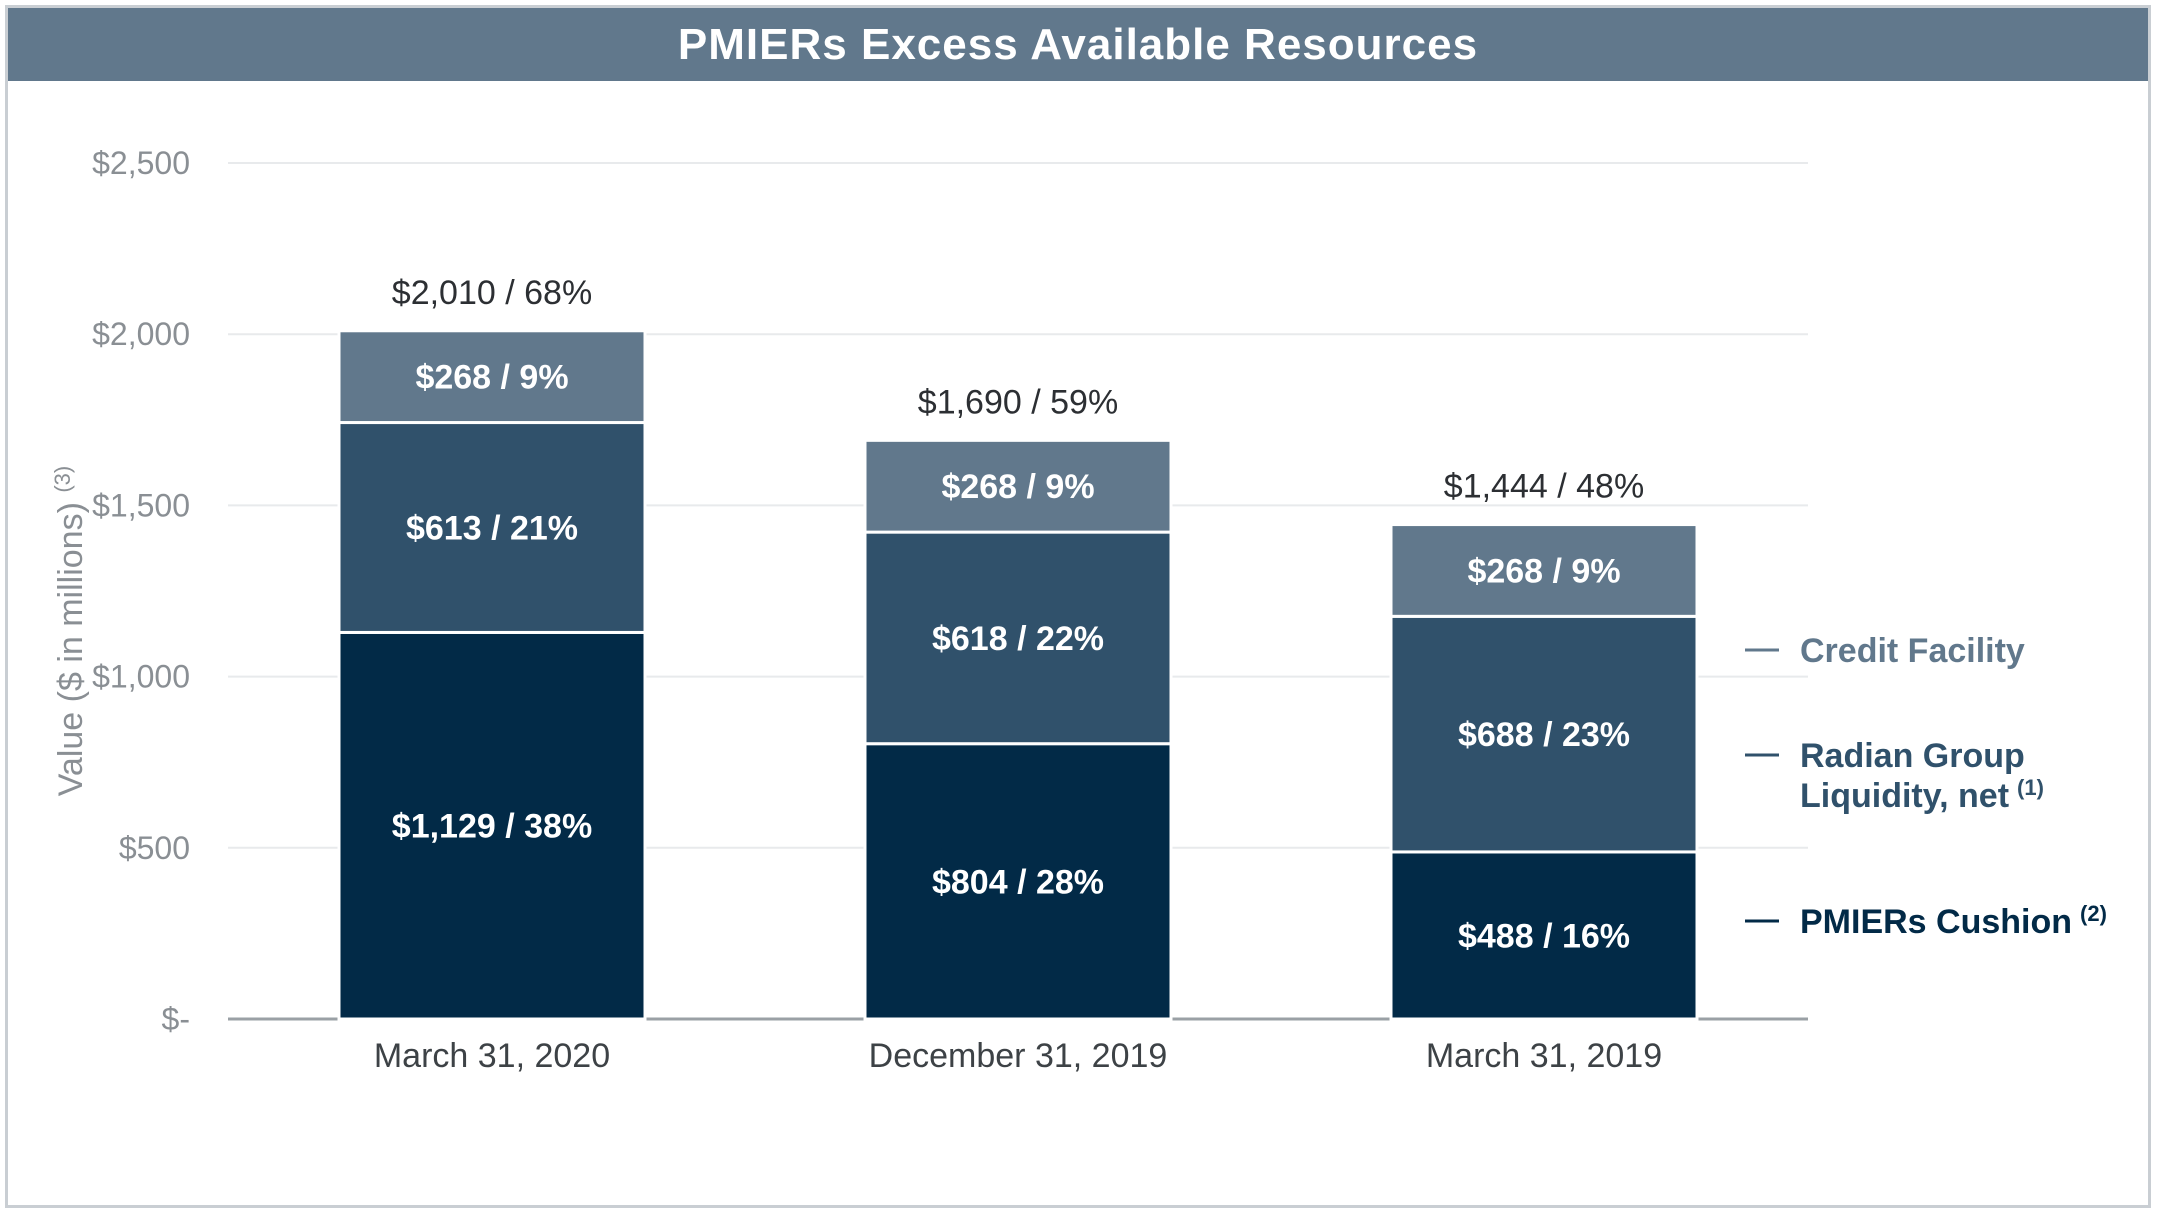 The image size is (2160, 1217). I want to click on x-category-label: March 31, 2019, so click(1544, 1056).